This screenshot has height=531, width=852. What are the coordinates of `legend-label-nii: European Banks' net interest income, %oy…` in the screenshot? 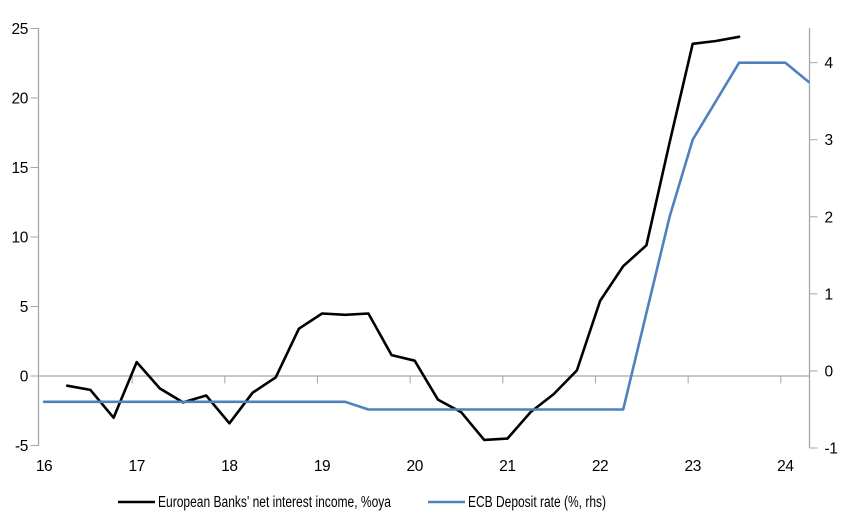 It's located at (274, 502).